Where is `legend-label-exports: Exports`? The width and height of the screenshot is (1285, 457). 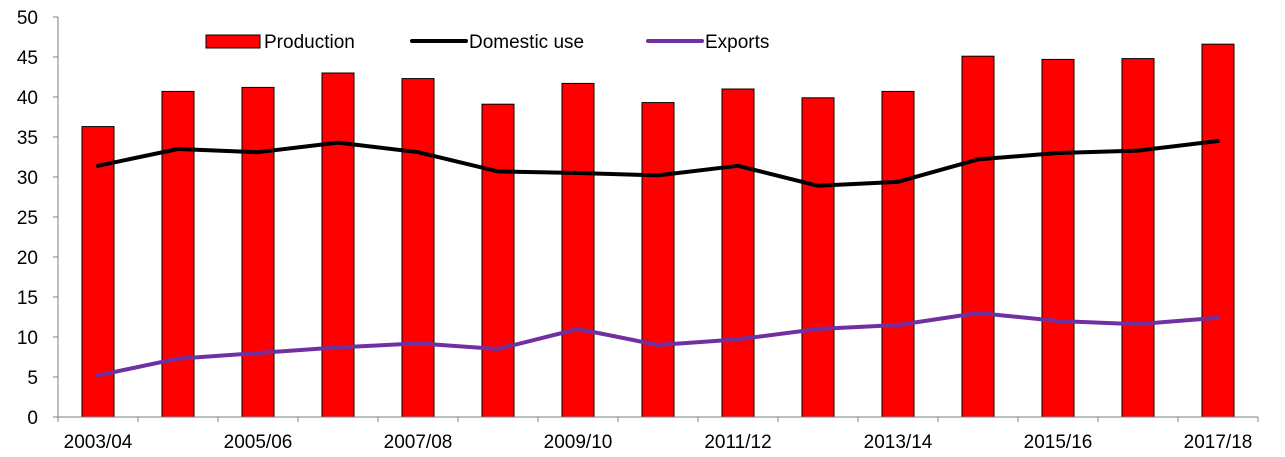 legend-label-exports: Exports is located at coordinates (737, 42).